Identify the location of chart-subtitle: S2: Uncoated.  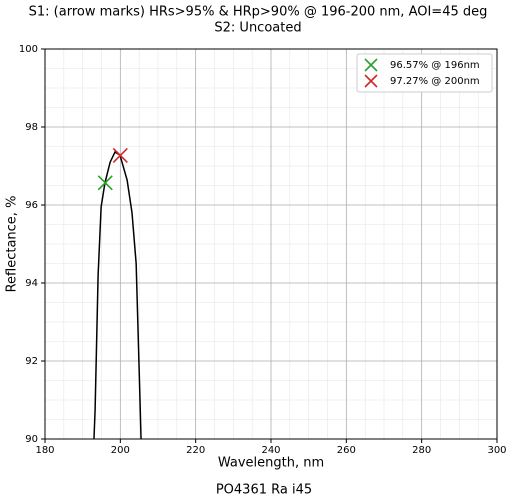
(257, 28).